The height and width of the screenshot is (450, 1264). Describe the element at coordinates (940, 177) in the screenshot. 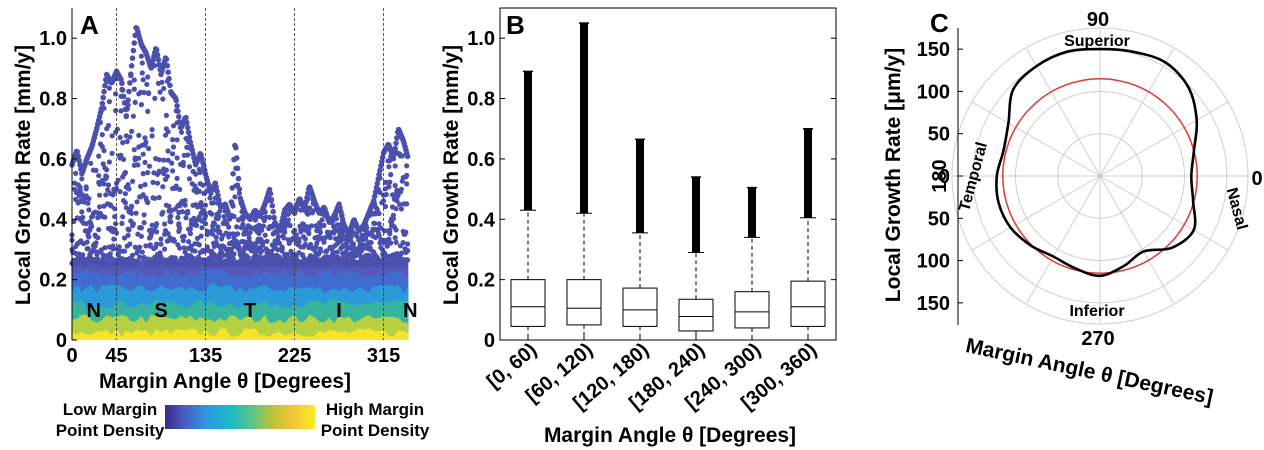

I see `radial-ticks: 0 50 100 150 50 100 150` at that location.